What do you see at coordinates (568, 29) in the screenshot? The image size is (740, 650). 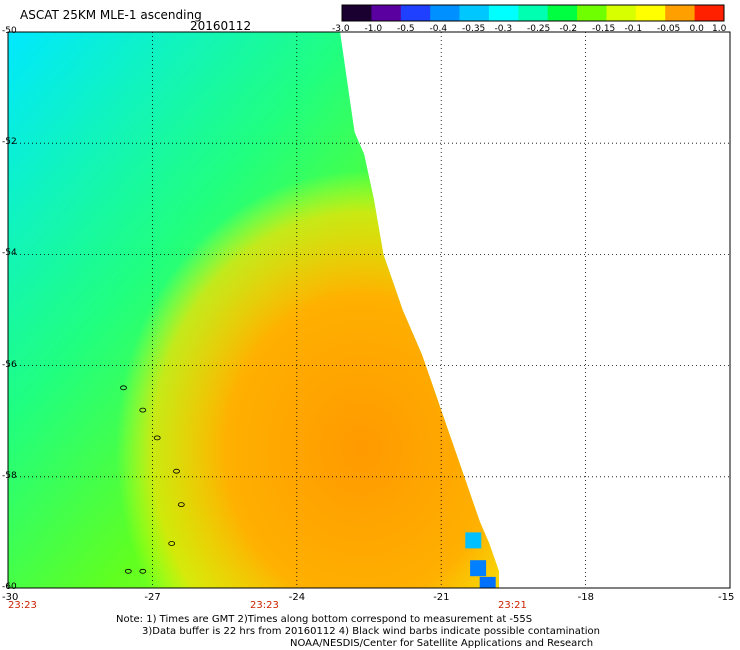 I see `colorbar-label: -0.2` at bounding box center [568, 29].